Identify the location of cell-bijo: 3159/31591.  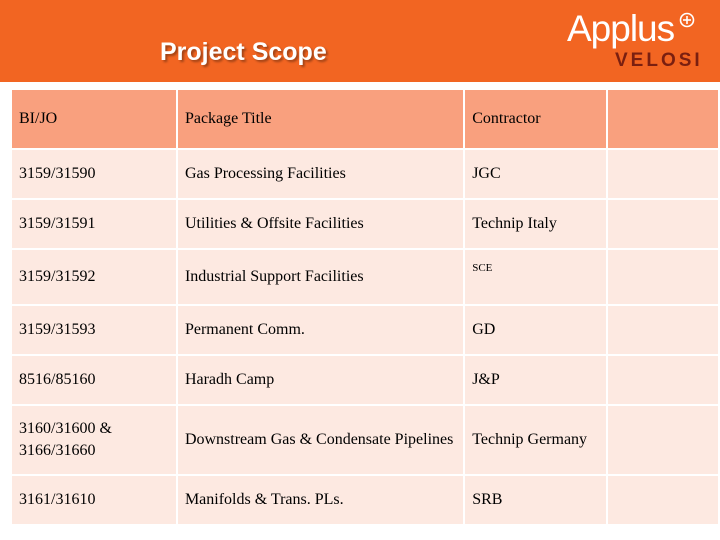
(94, 224).